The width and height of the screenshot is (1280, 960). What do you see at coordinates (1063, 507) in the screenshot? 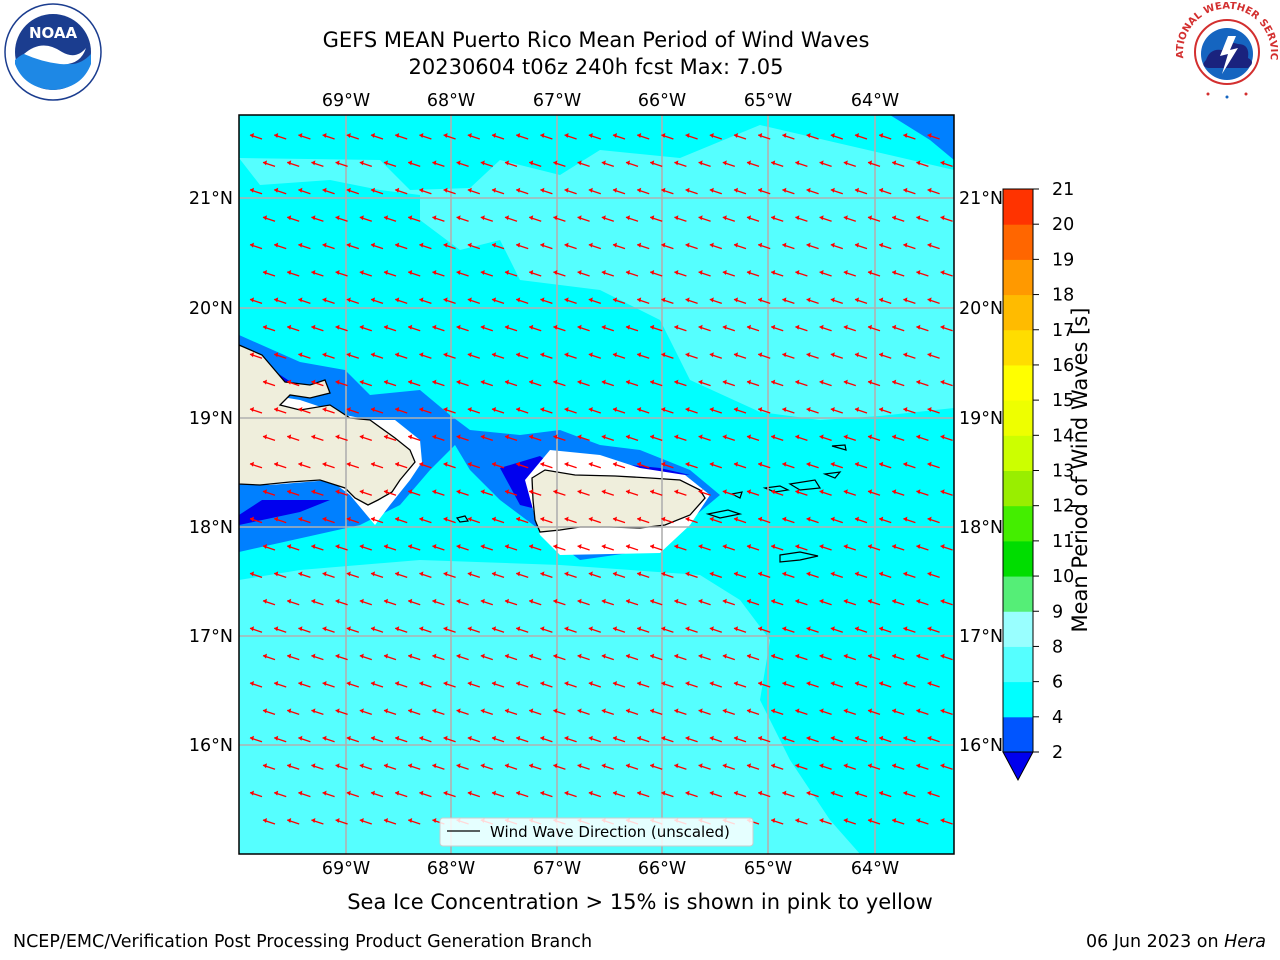
I see `colorbar-tick-label: 12` at bounding box center [1063, 507].